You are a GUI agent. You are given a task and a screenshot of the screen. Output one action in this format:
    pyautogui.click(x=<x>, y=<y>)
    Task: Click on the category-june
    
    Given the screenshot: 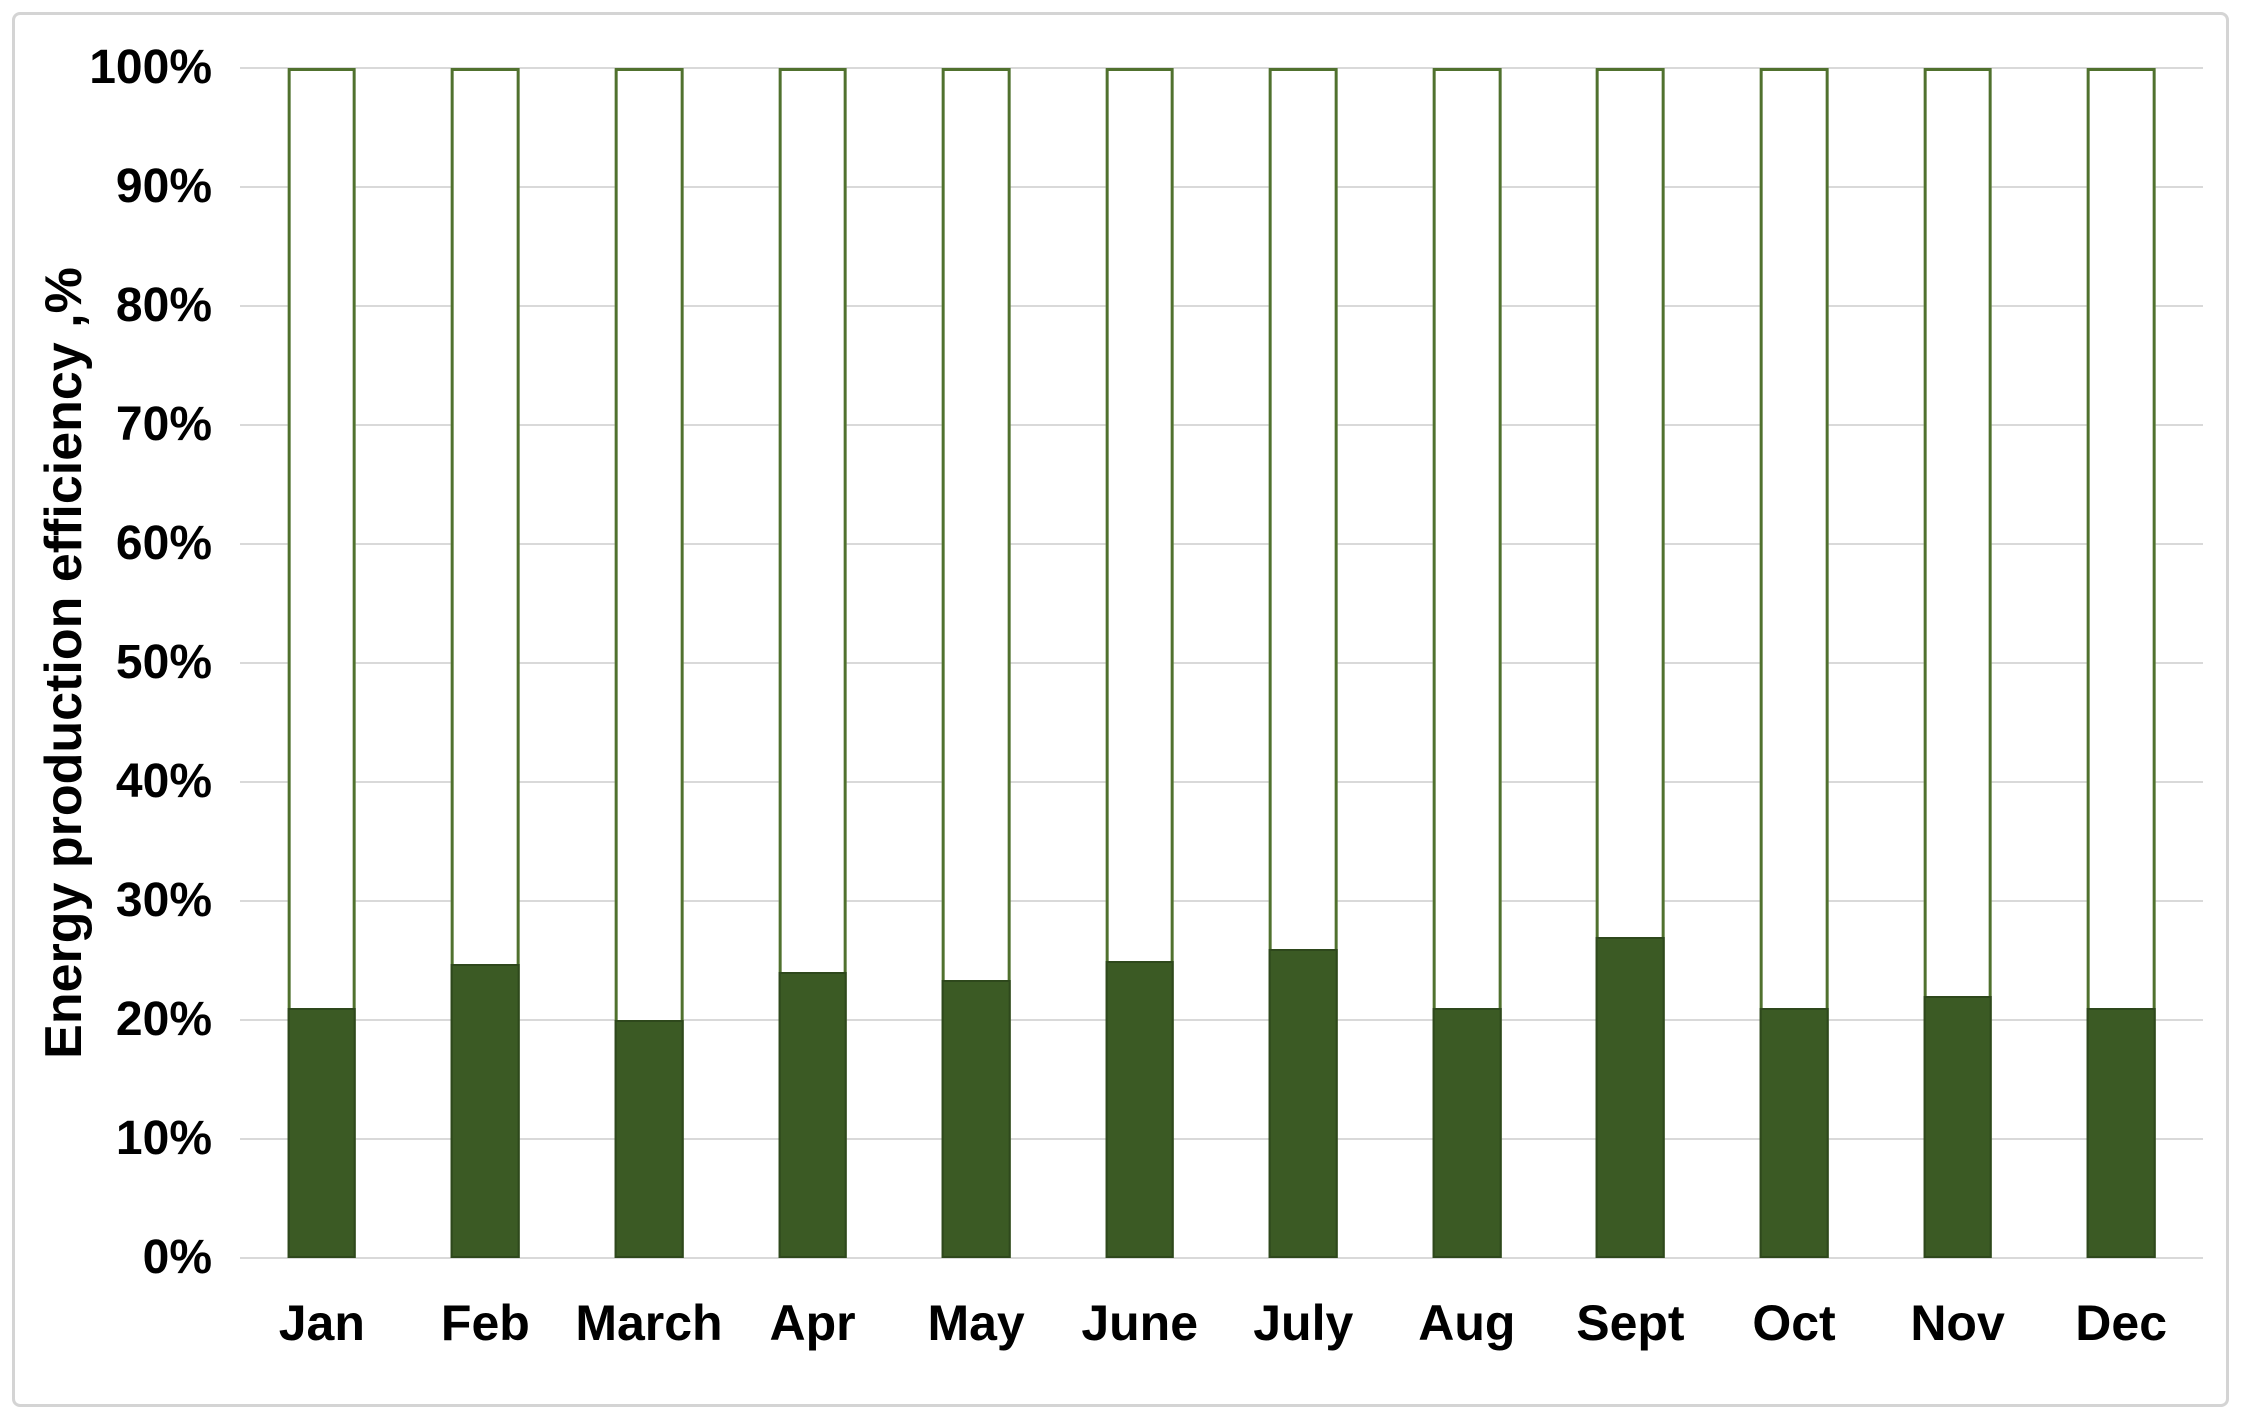 What is the action you would take?
    pyautogui.click(x=1140, y=663)
    